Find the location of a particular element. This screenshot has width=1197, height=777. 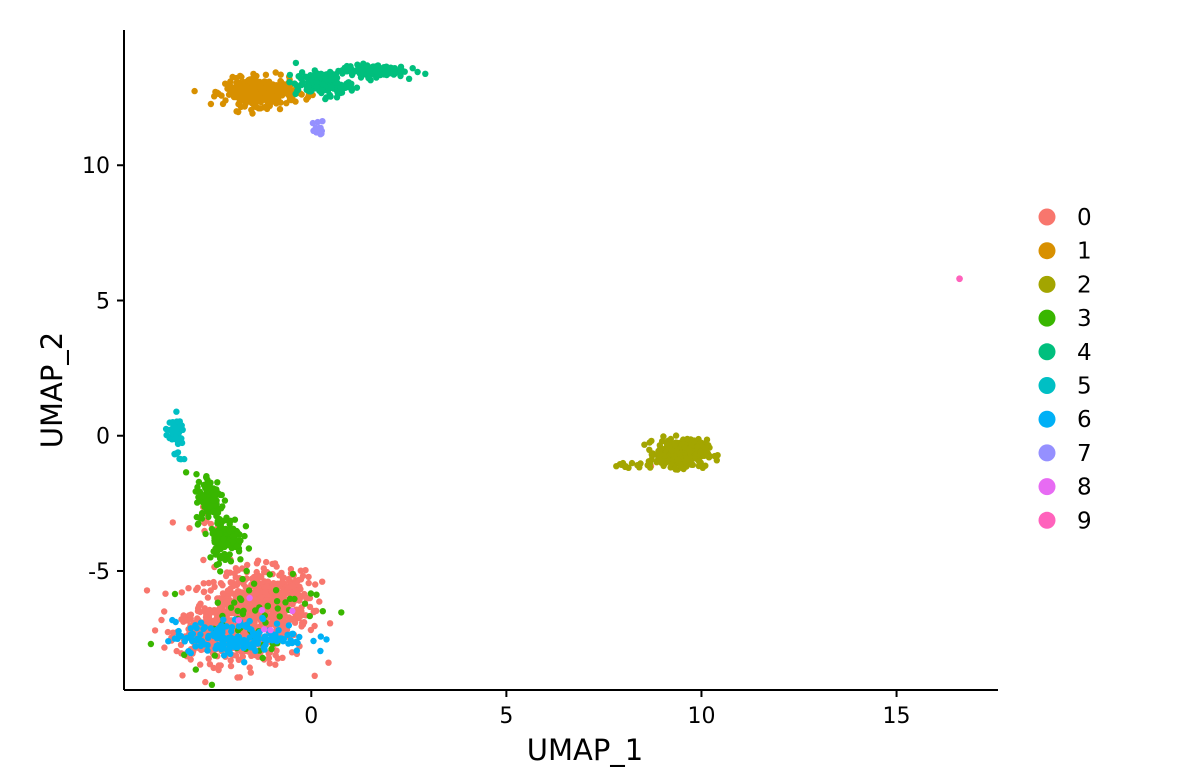

x-axis-title: UMAP_1 is located at coordinates (585, 750).